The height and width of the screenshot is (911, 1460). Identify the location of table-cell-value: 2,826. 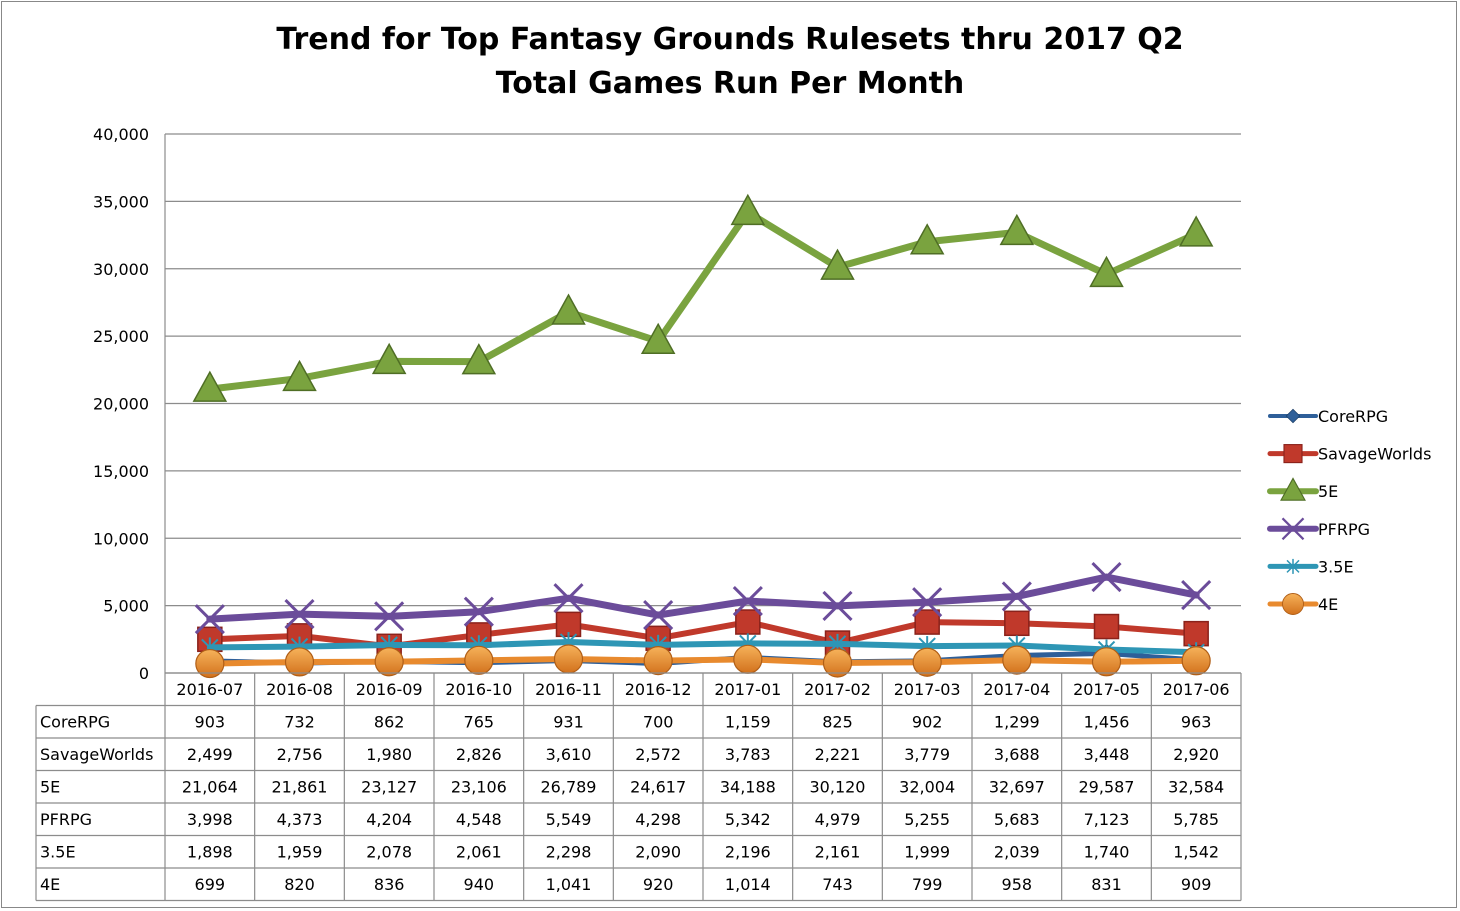
(479, 754).